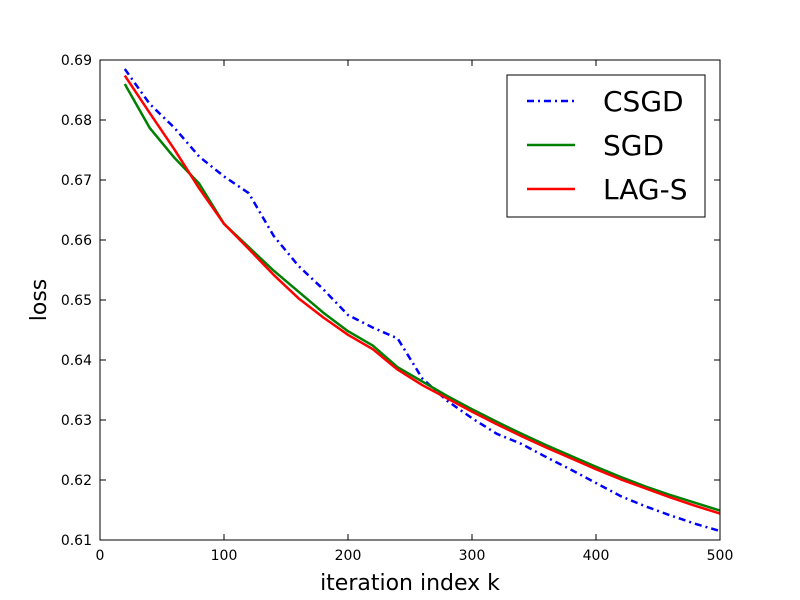  Describe the element at coordinates (224, 556) in the screenshot. I see `x-tick-label: 100` at that location.